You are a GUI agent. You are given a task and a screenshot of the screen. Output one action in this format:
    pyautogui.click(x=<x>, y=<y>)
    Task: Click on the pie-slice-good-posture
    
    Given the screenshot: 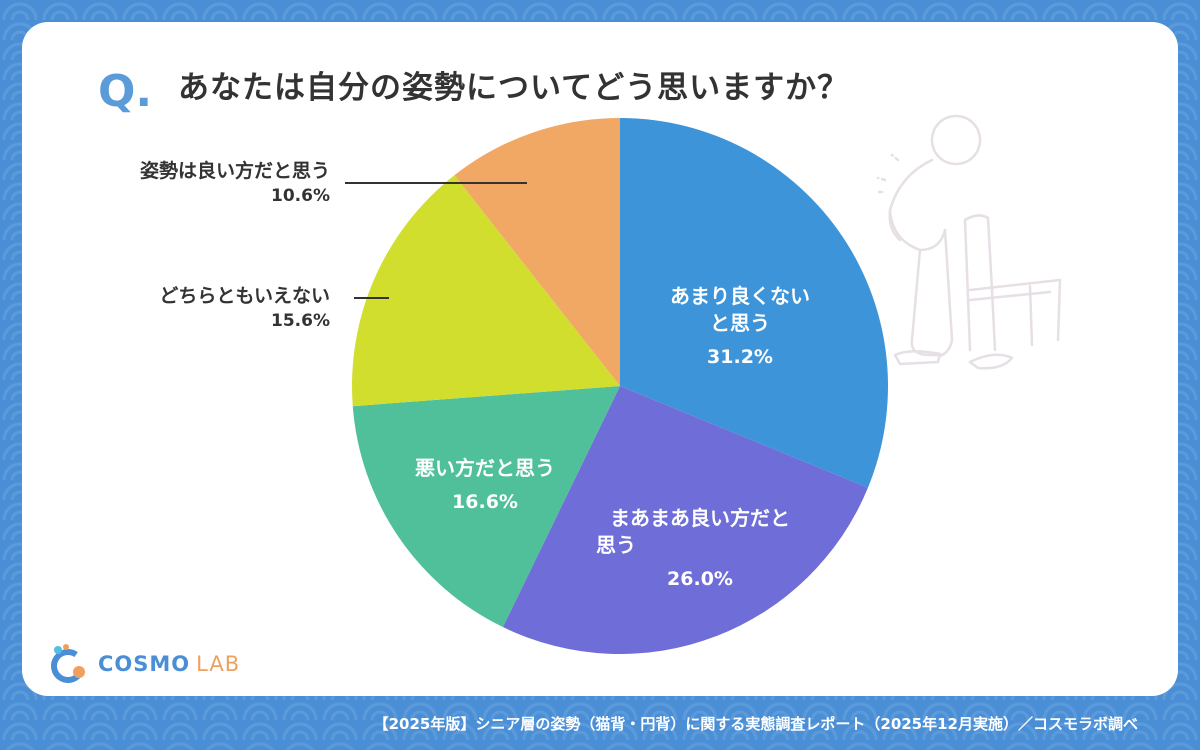 What is the action you would take?
    pyautogui.click(x=537, y=252)
    